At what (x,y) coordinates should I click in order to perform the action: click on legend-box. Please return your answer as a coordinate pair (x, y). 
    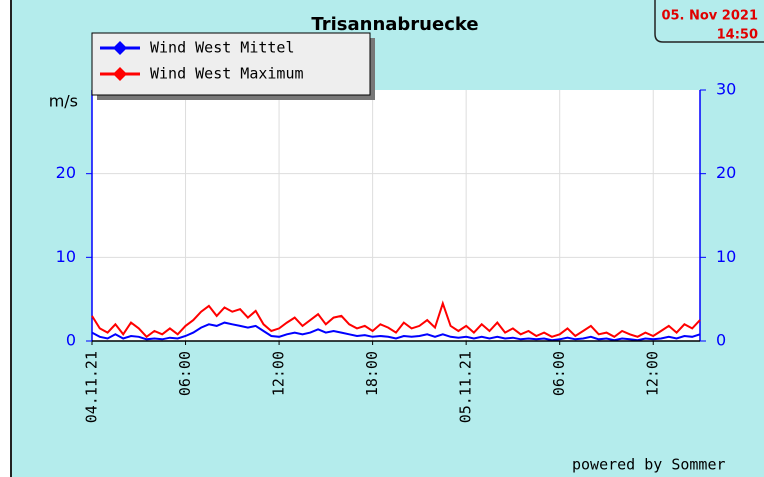
    Looking at the image, I should click on (231, 64).